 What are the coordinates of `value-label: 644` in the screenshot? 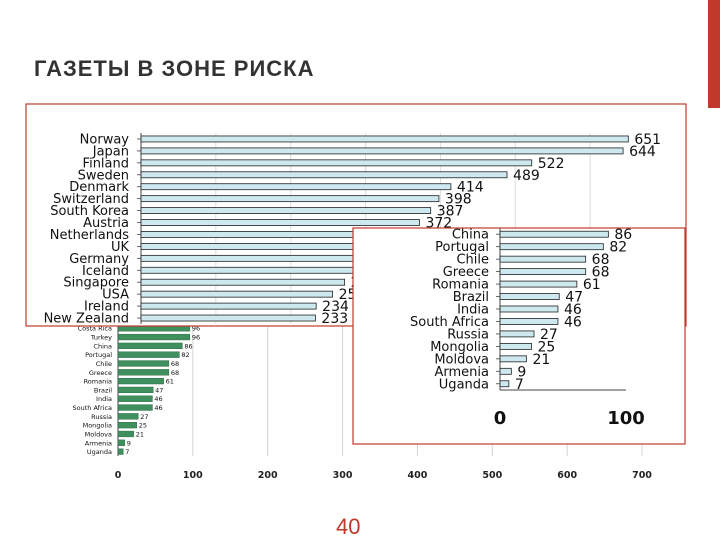 It's located at (642, 152).